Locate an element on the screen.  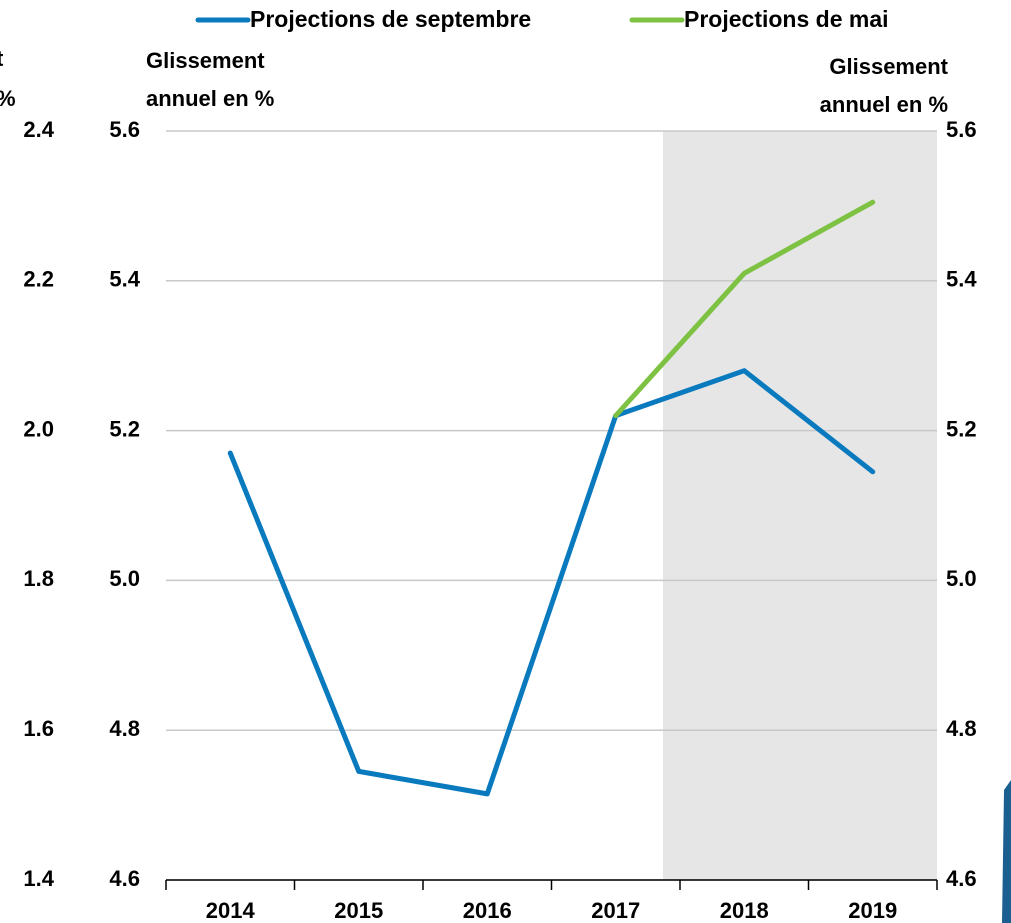
y2-axis-label: Glissement is located at coordinates (888, 66).